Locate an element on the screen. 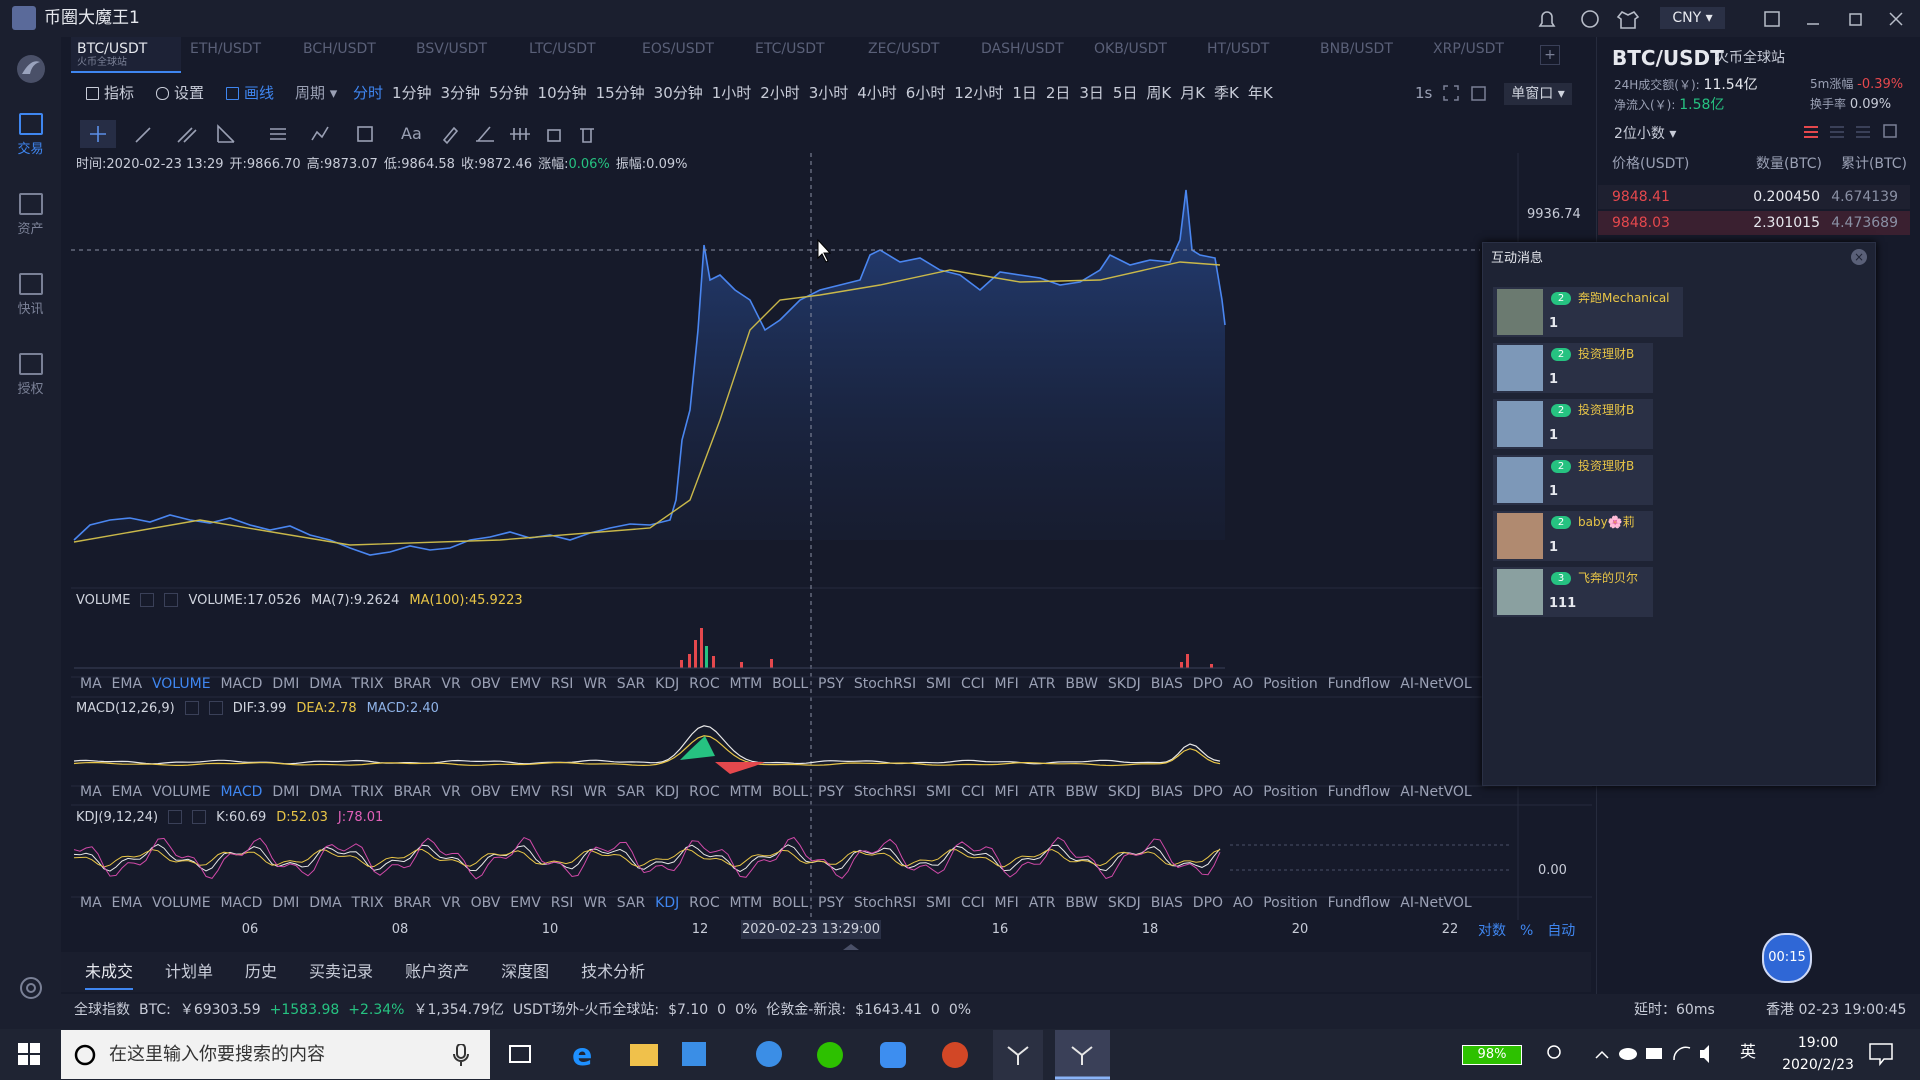 The image size is (1920, 1080). period: 30分钟 is located at coordinates (678, 93).